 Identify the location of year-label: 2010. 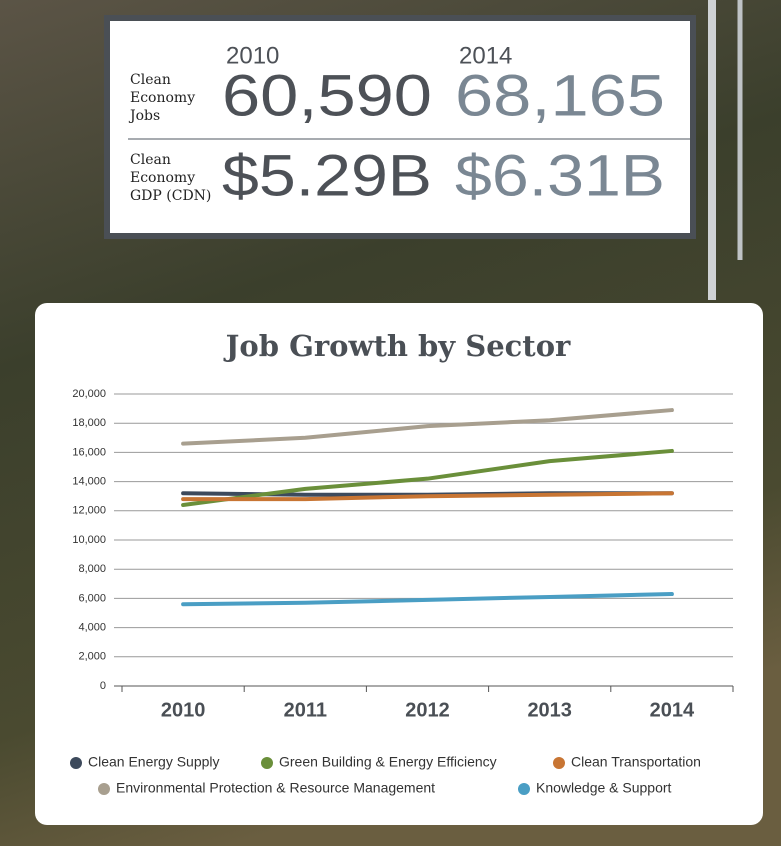
(252, 55).